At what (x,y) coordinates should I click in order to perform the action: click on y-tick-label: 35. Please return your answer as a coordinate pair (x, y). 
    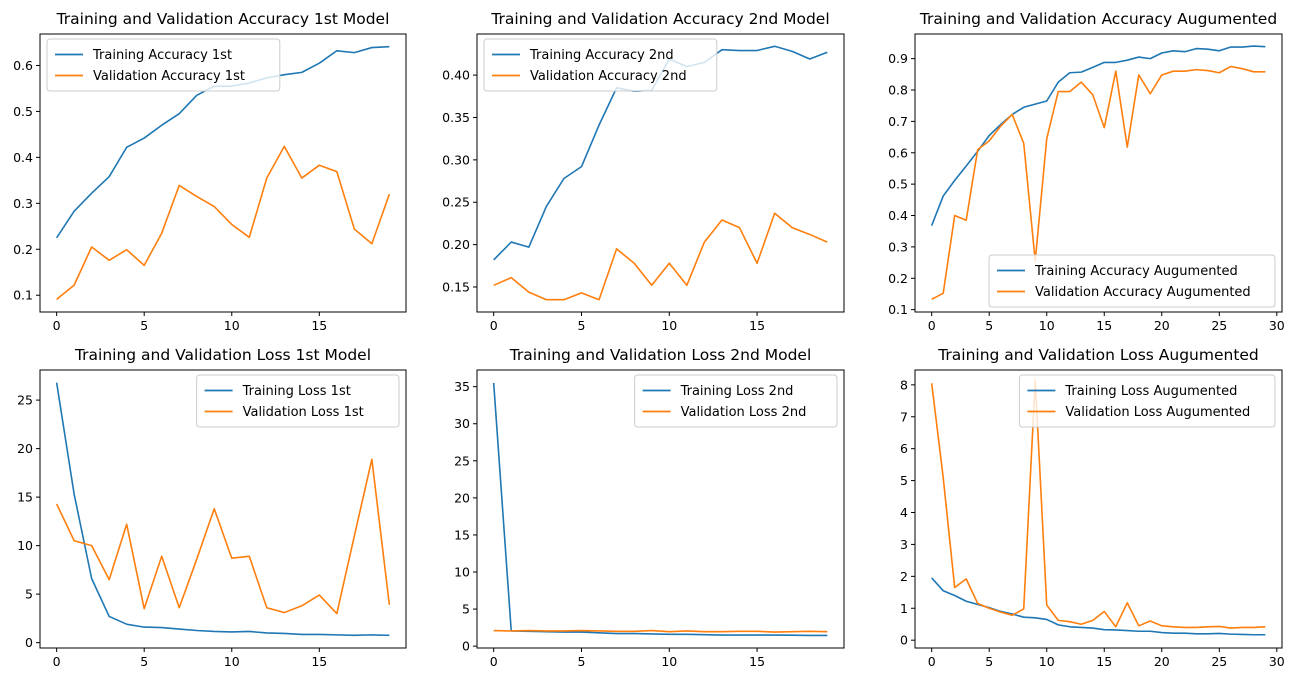
    Looking at the image, I should click on (462, 386).